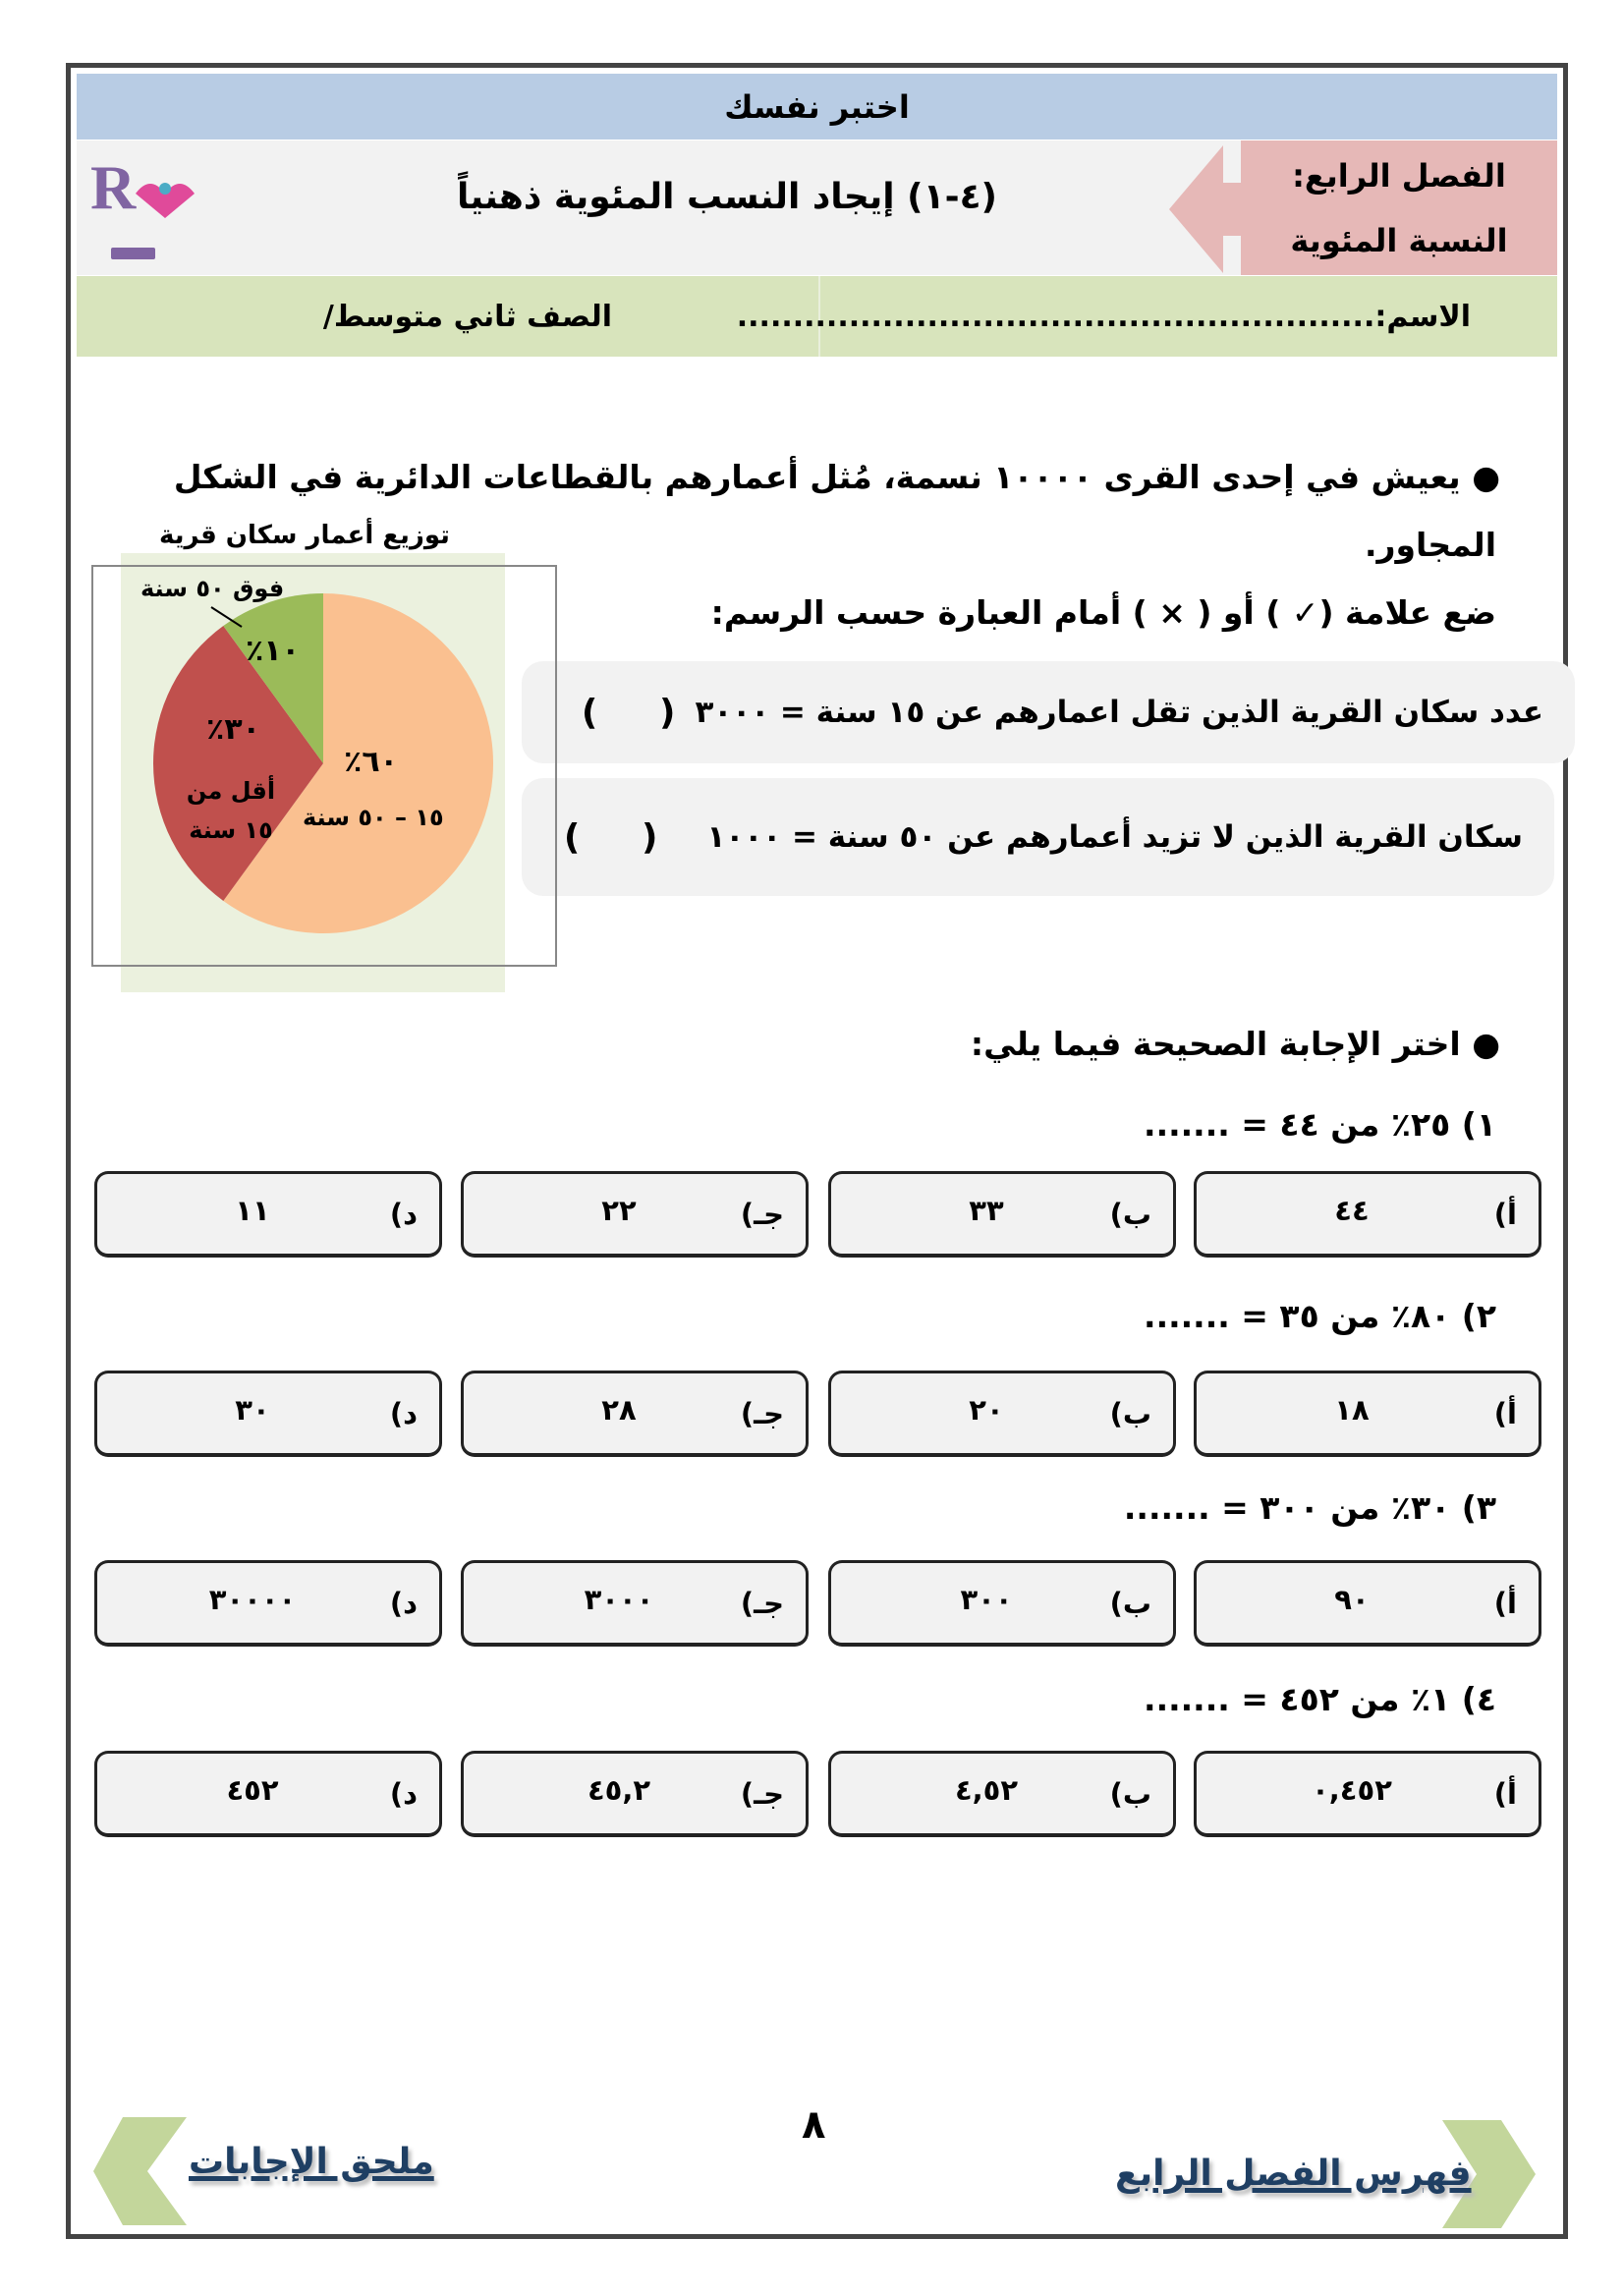  Describe the element at coordinates (373, 818) in the screenshot. I see `slice-label-60: ١٥ – ٥٠ سنة` at that location.